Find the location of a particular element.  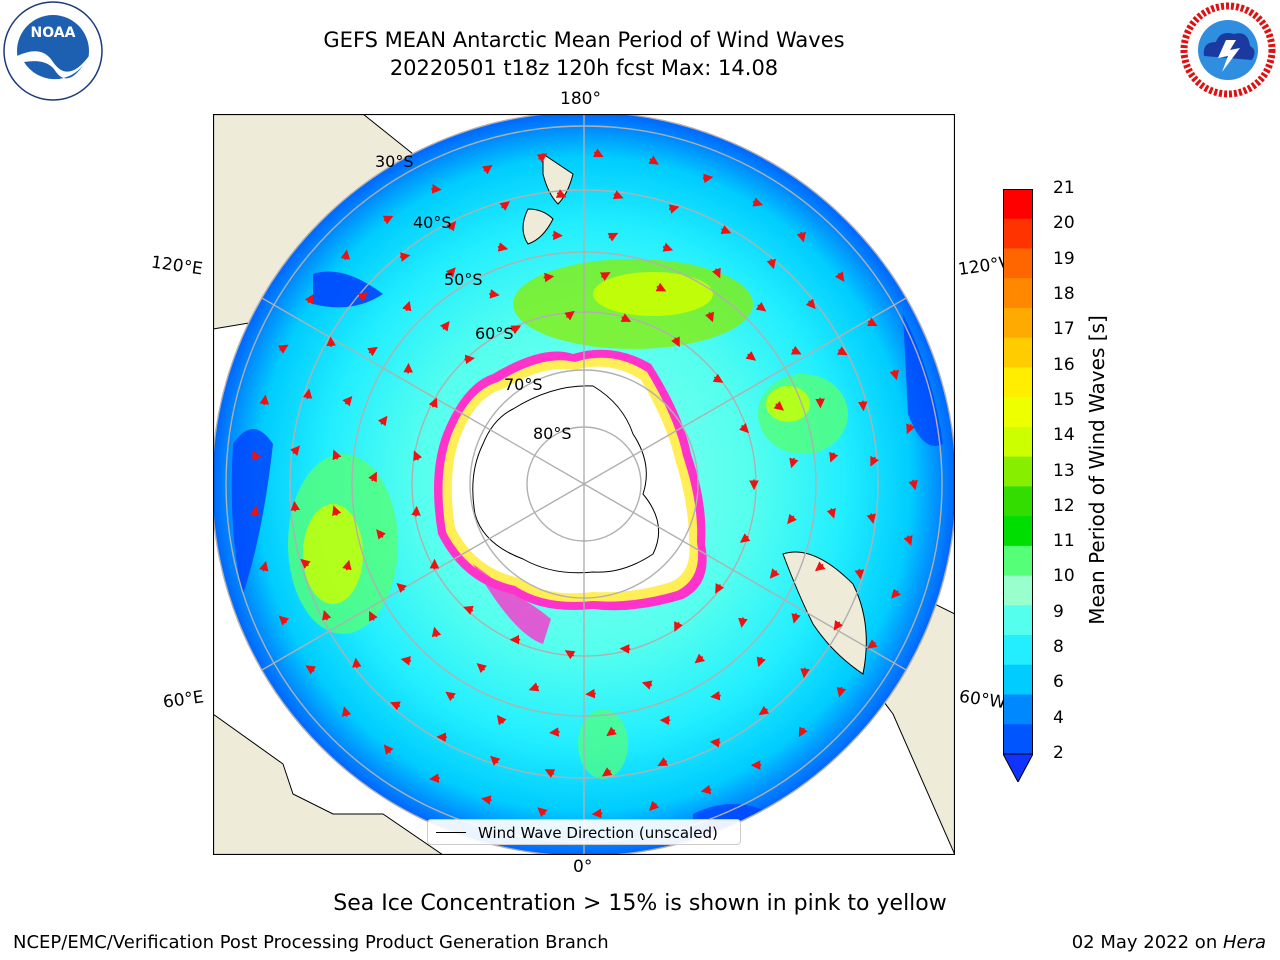

wave-field-pacific-peak is located at coordinates (653, 294).